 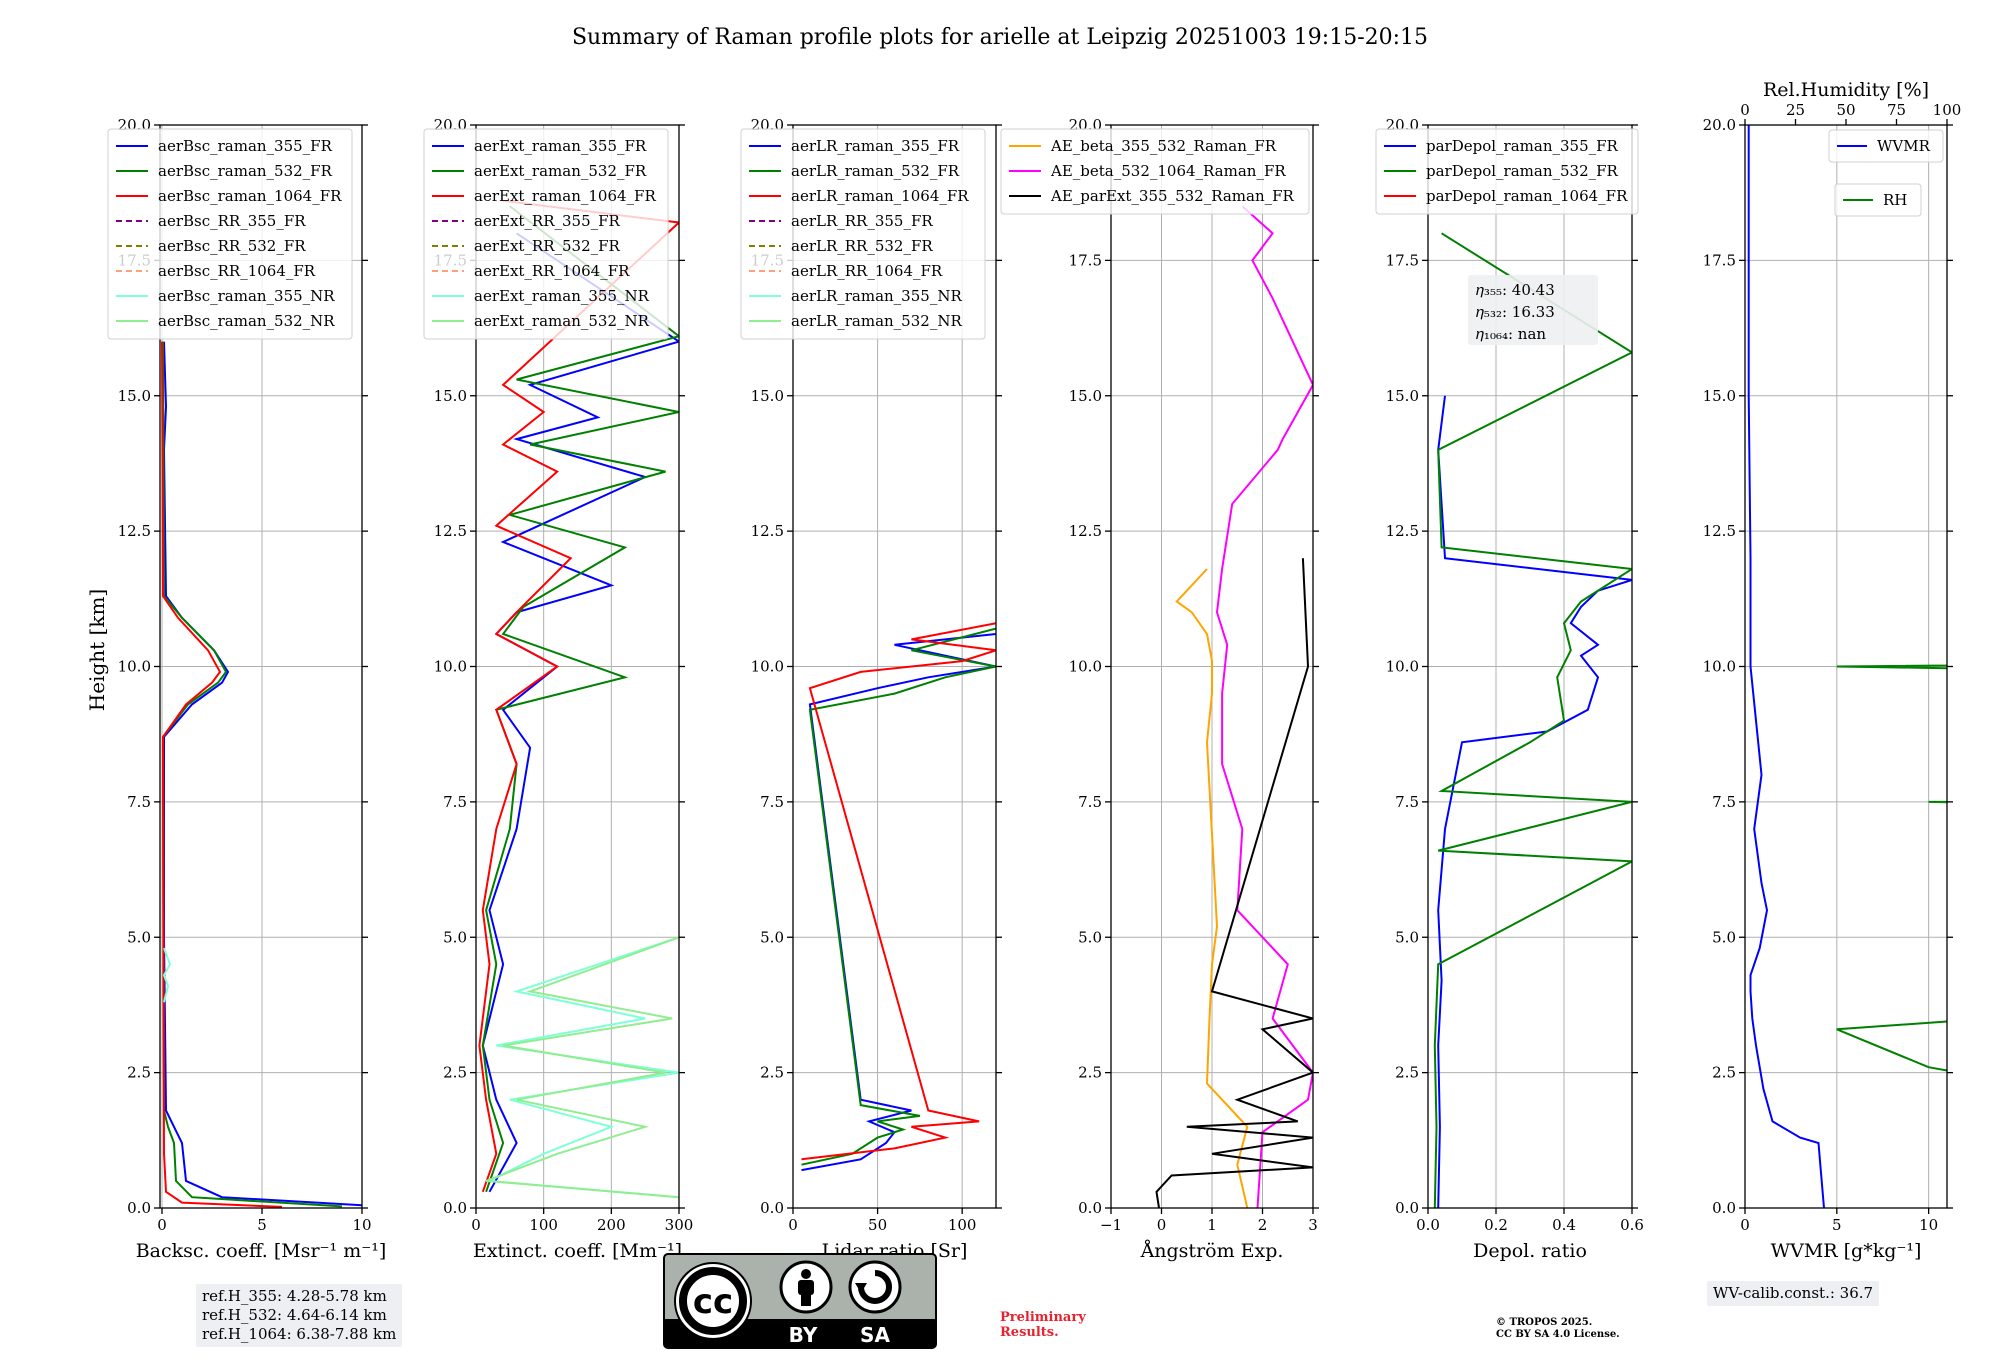 What do you see at coordinates (1886, 173) in the screenshot?
I see `legend: WVMR RH` at bounding box center [1886, 173].